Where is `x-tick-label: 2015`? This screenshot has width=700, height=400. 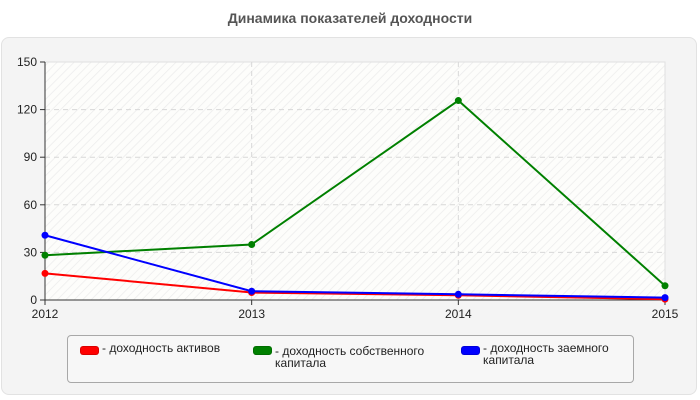 x-tick-label: 2015 is located at coordinates (665, 314).